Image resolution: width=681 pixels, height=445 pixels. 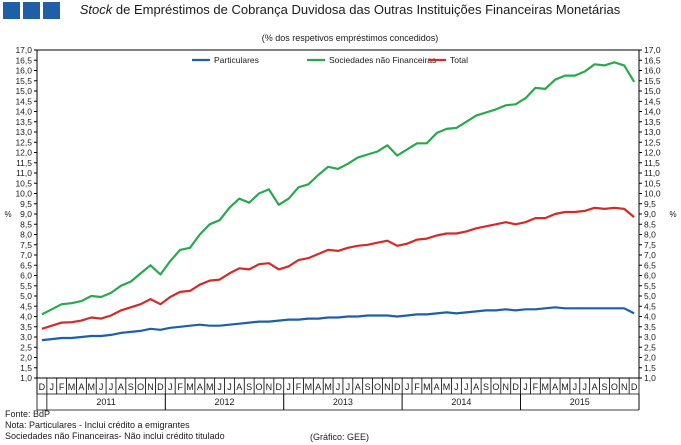 What do you see at coordinates (23, 183) in the screenshot?
I see `y-tick-label-left: 10,5` at bounding box center [23, 183].